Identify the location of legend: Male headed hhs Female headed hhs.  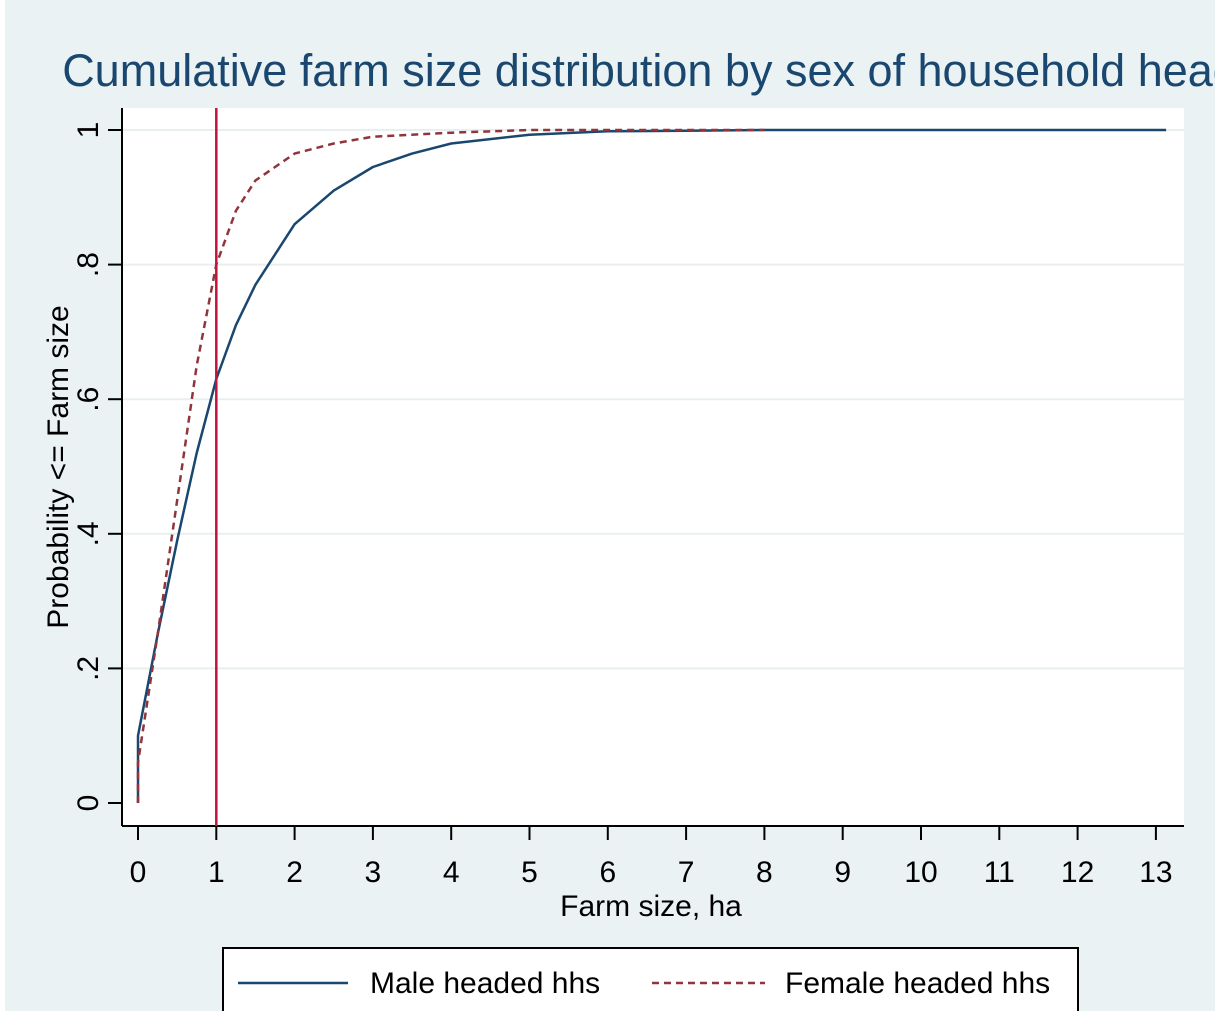
(650, 979).